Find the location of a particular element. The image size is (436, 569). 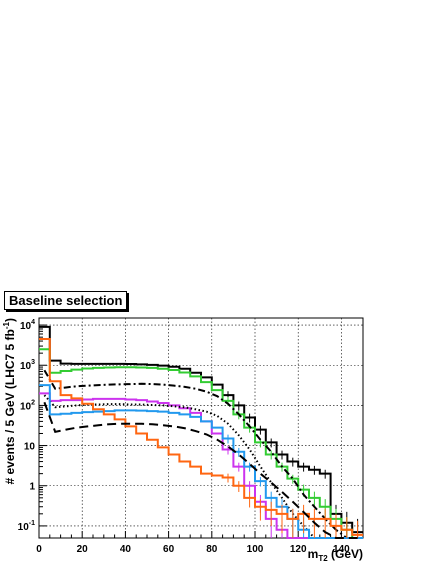

y-tick-exponent: 2 is located at coordinates (33, 402).